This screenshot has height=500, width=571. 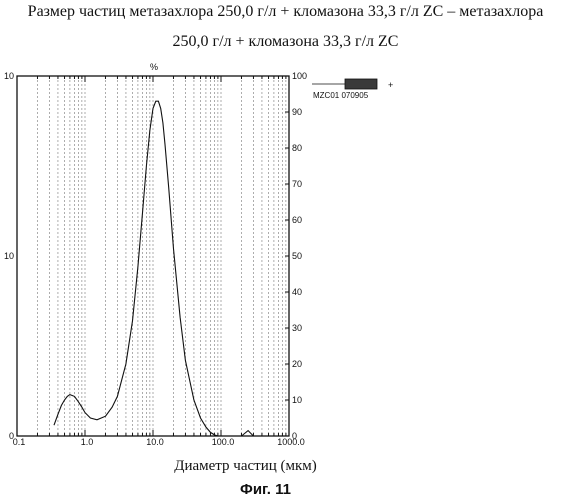 I want to click on legend-swatch, so click(x=361, y=84).